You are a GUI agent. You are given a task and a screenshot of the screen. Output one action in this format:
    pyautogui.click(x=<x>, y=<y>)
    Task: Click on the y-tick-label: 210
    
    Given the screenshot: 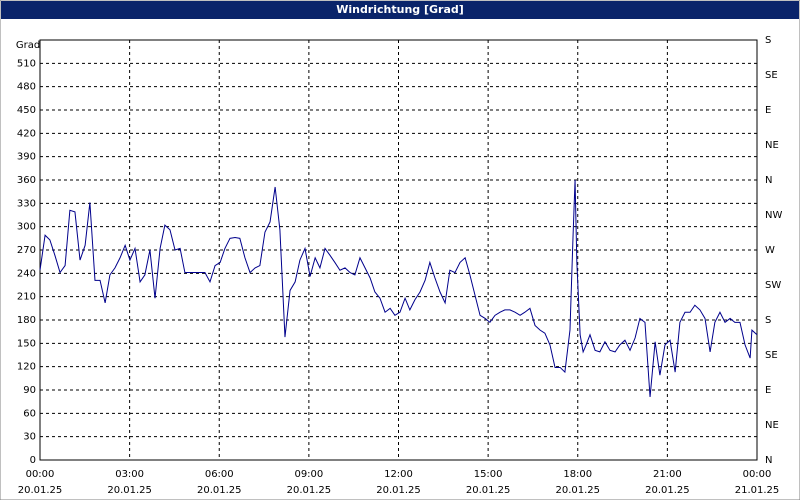 What is the action you would take?
    pyautogui.click(x=26, y=297)
    